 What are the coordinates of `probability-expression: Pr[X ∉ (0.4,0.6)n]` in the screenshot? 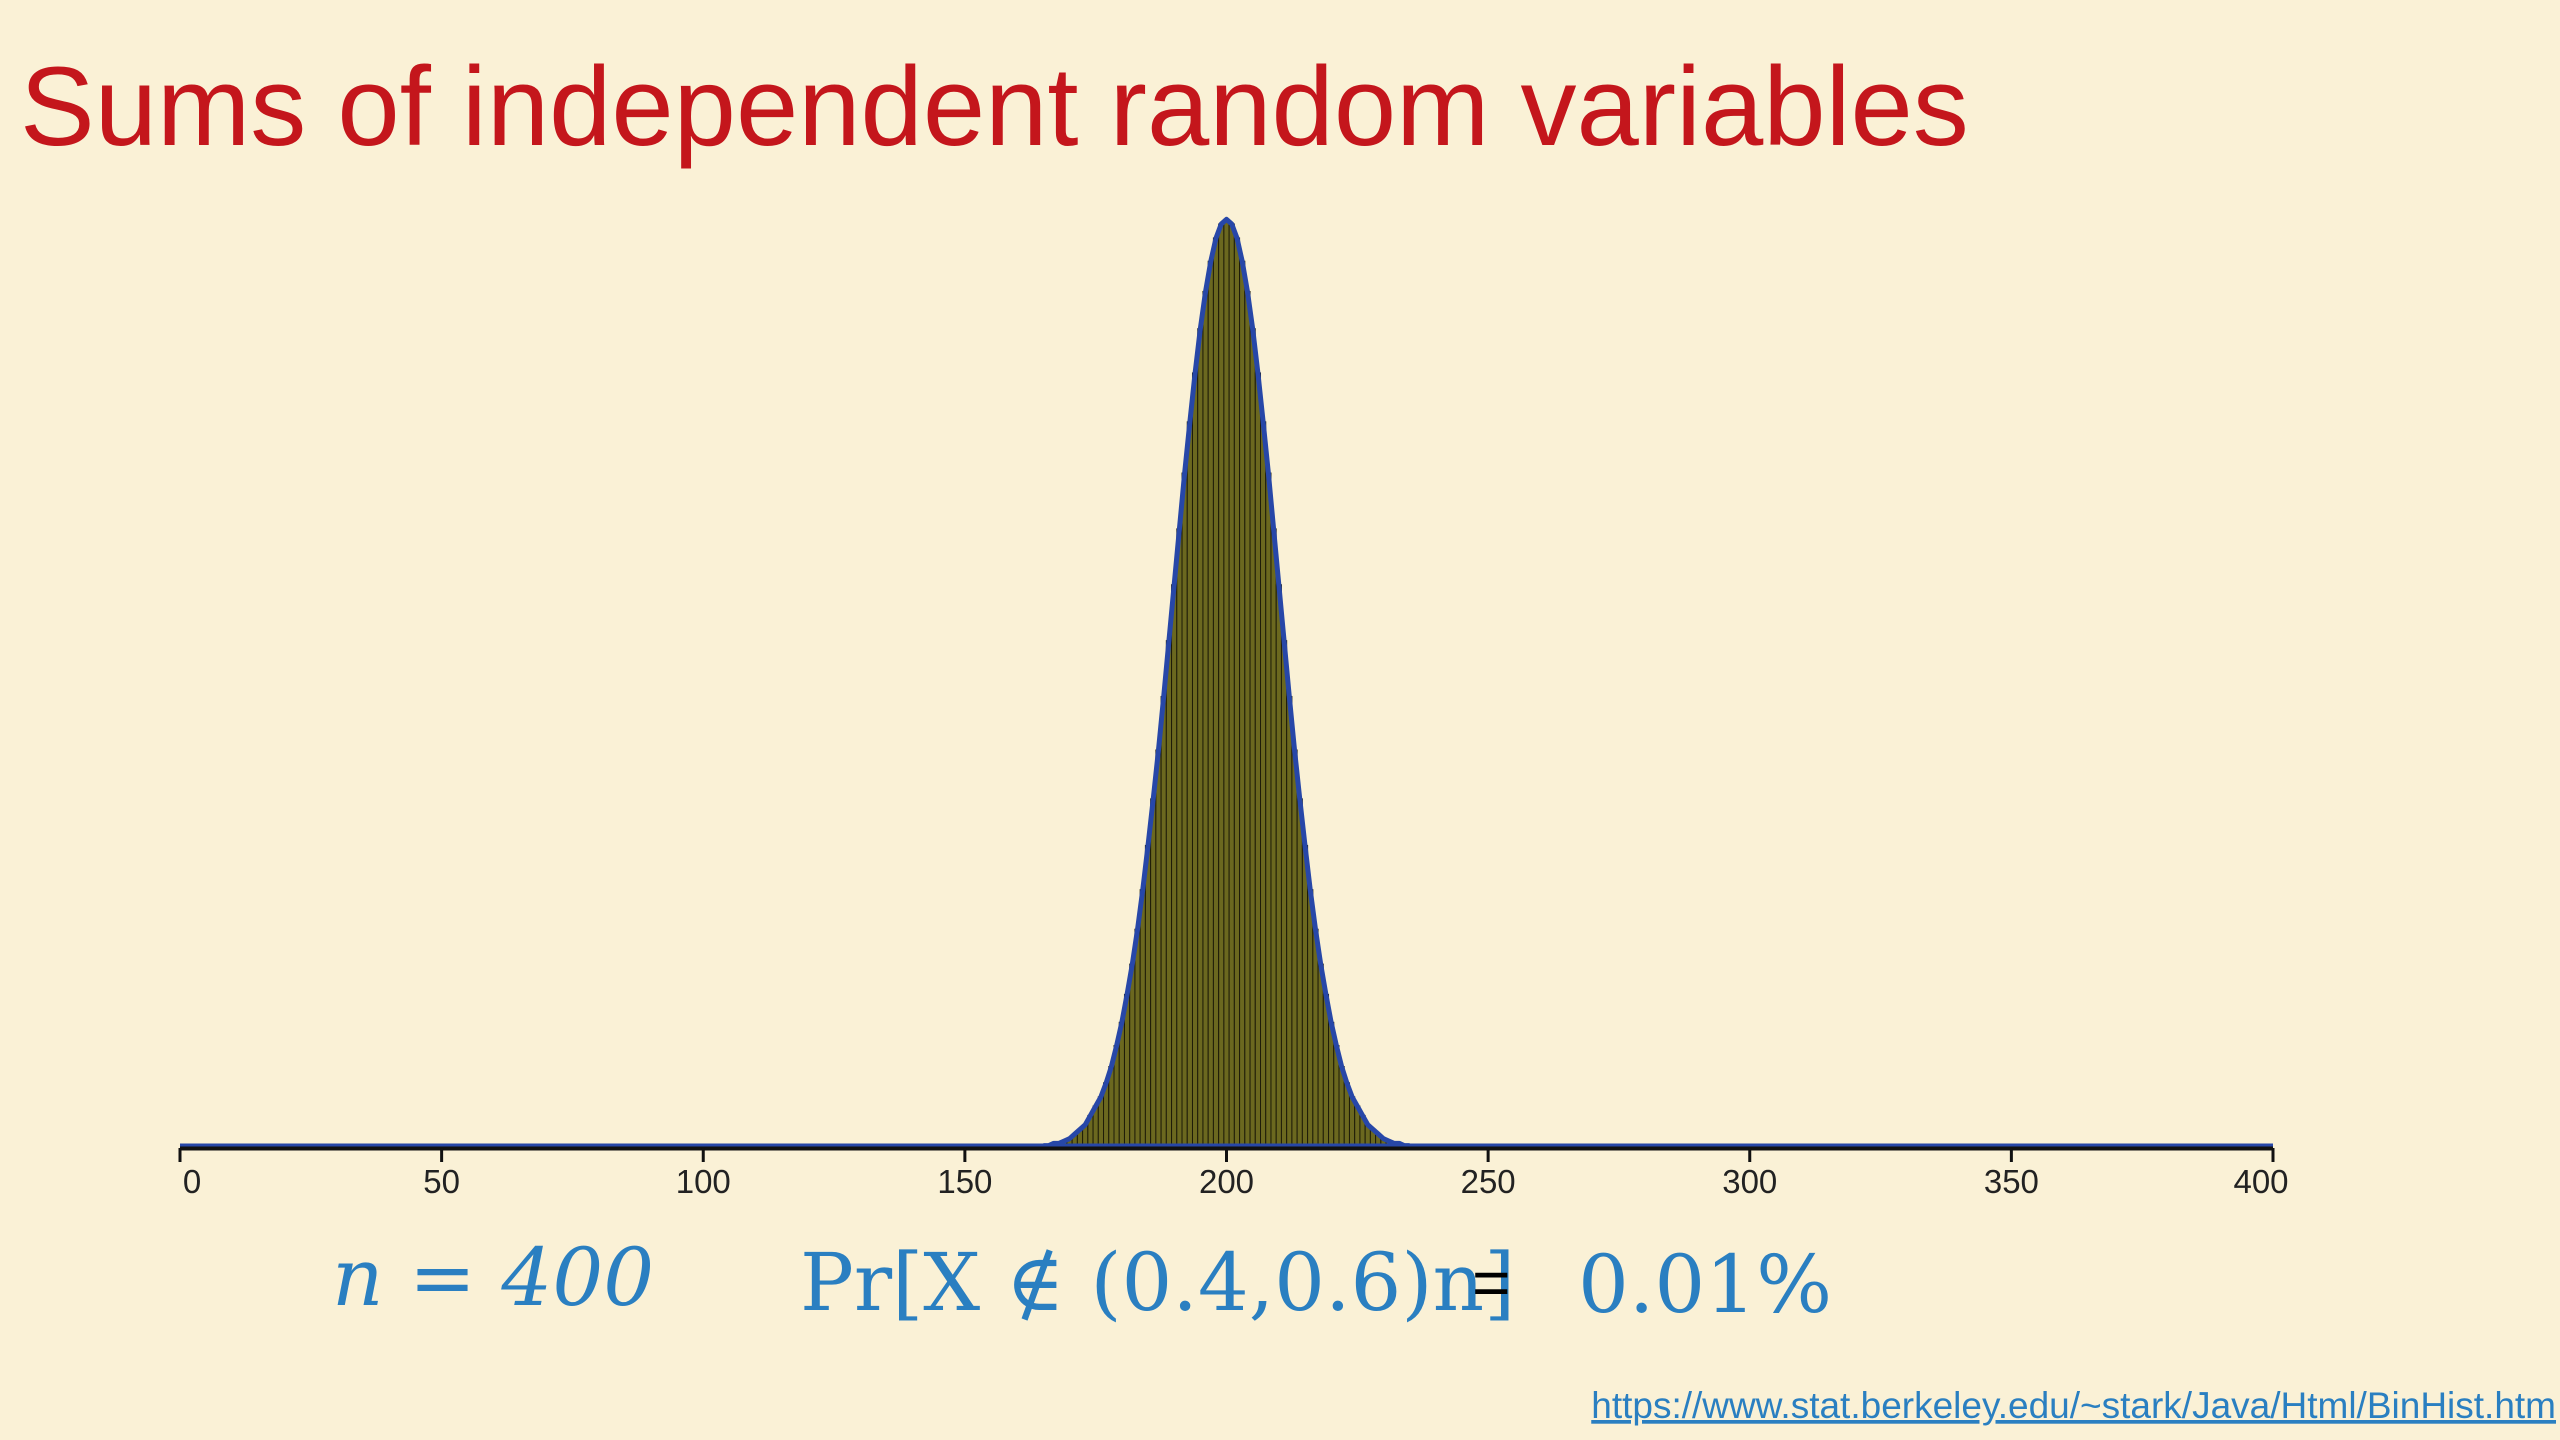 It's located at (1157, 1282).